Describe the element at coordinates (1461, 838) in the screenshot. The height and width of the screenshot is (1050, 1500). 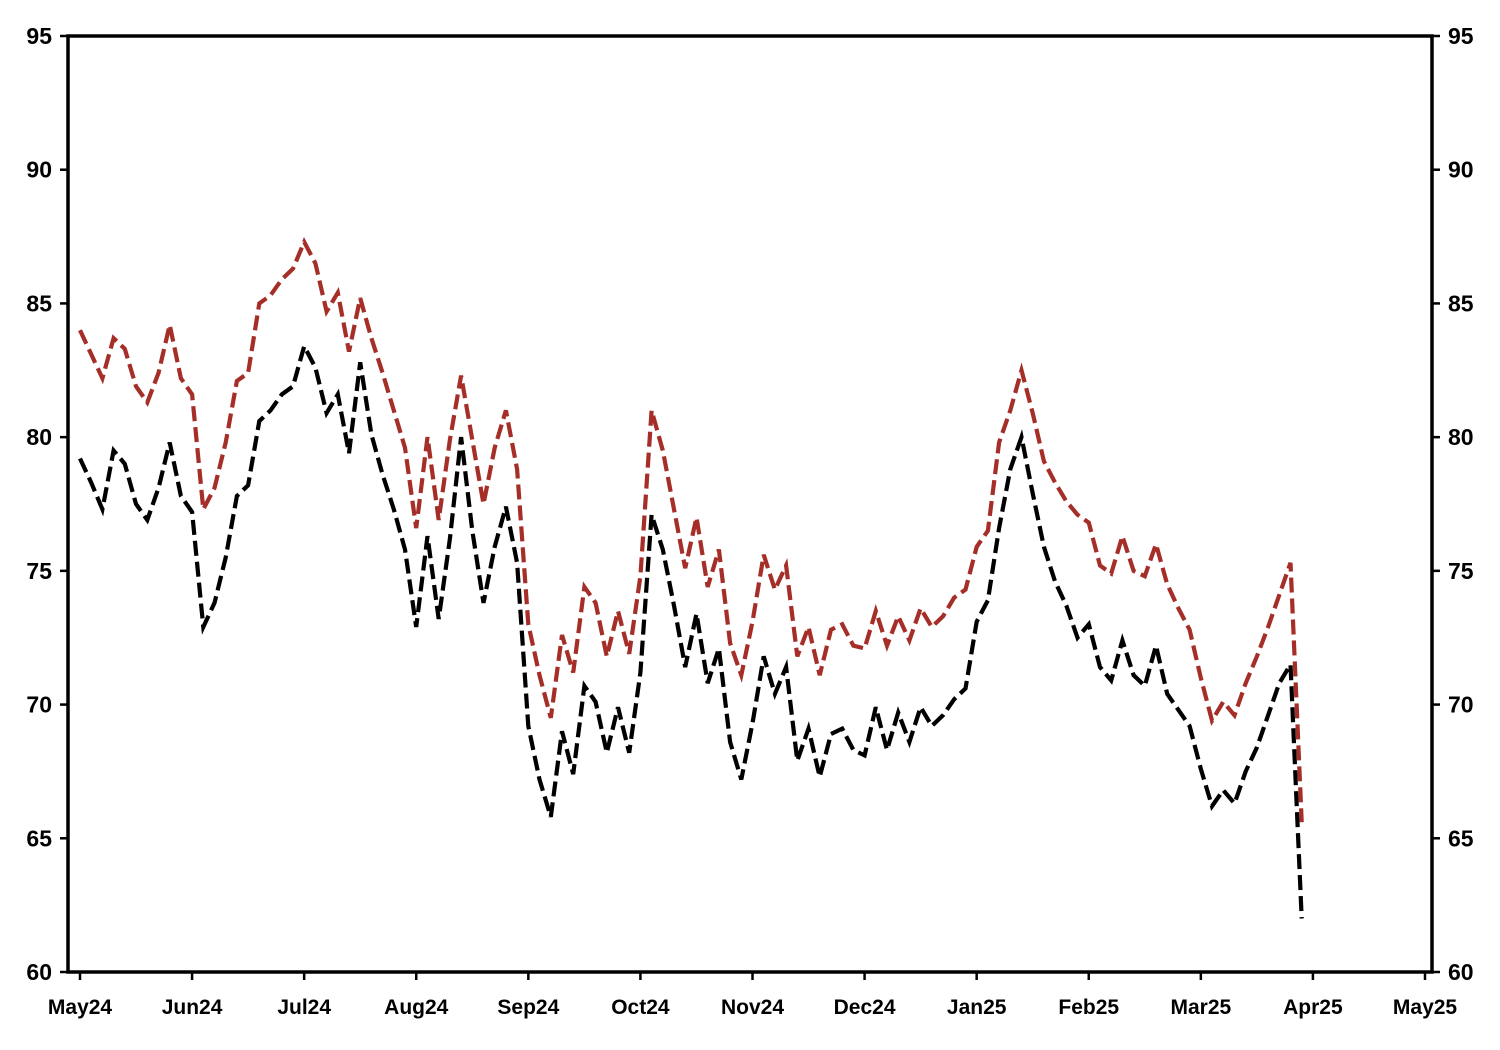
I see `y-axis-label-right-65: 65` at that location.